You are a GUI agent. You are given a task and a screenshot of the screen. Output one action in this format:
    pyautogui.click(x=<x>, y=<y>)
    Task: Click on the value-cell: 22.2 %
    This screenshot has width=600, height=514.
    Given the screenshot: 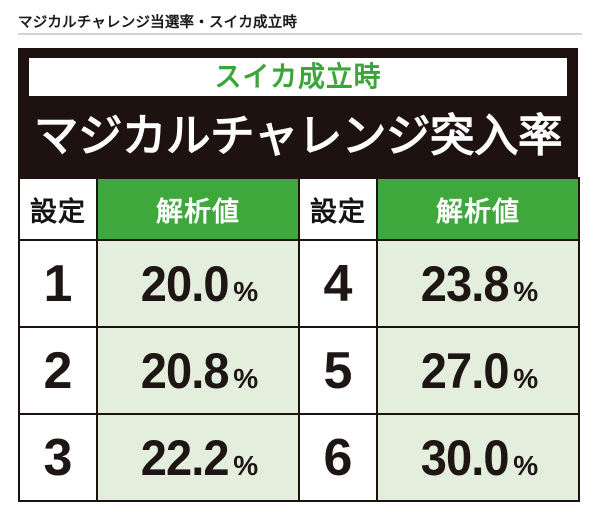 What is the action you would take?
    pyautogui.click(x=198, y=457)
    